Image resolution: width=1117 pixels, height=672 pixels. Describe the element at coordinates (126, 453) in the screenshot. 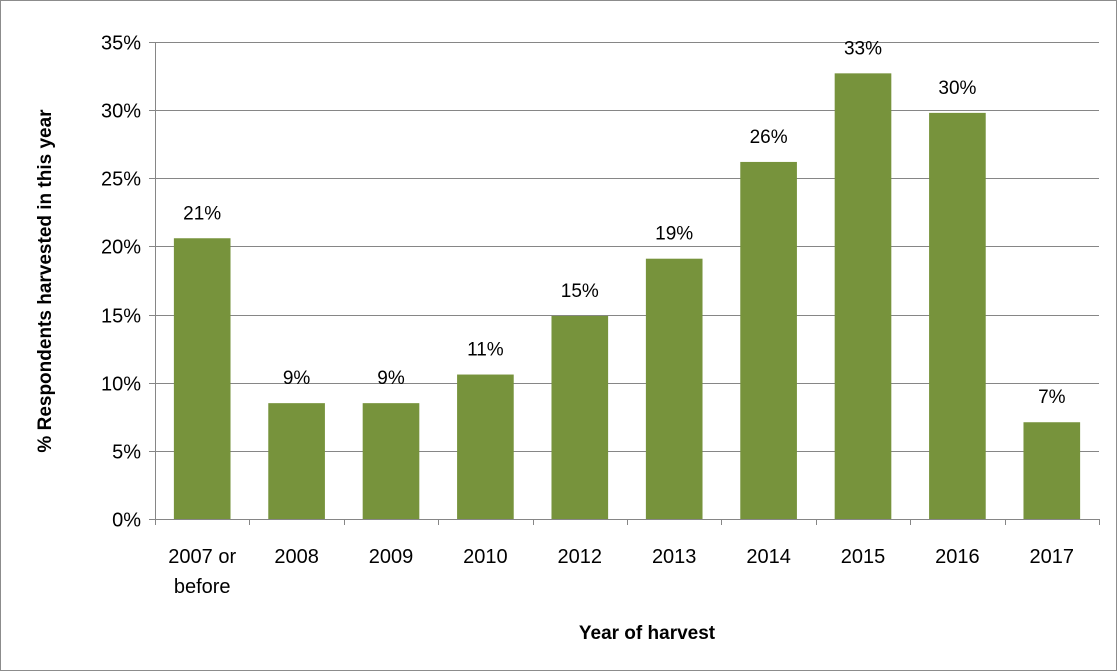

I see `y-tick-label: 5%` at that location.